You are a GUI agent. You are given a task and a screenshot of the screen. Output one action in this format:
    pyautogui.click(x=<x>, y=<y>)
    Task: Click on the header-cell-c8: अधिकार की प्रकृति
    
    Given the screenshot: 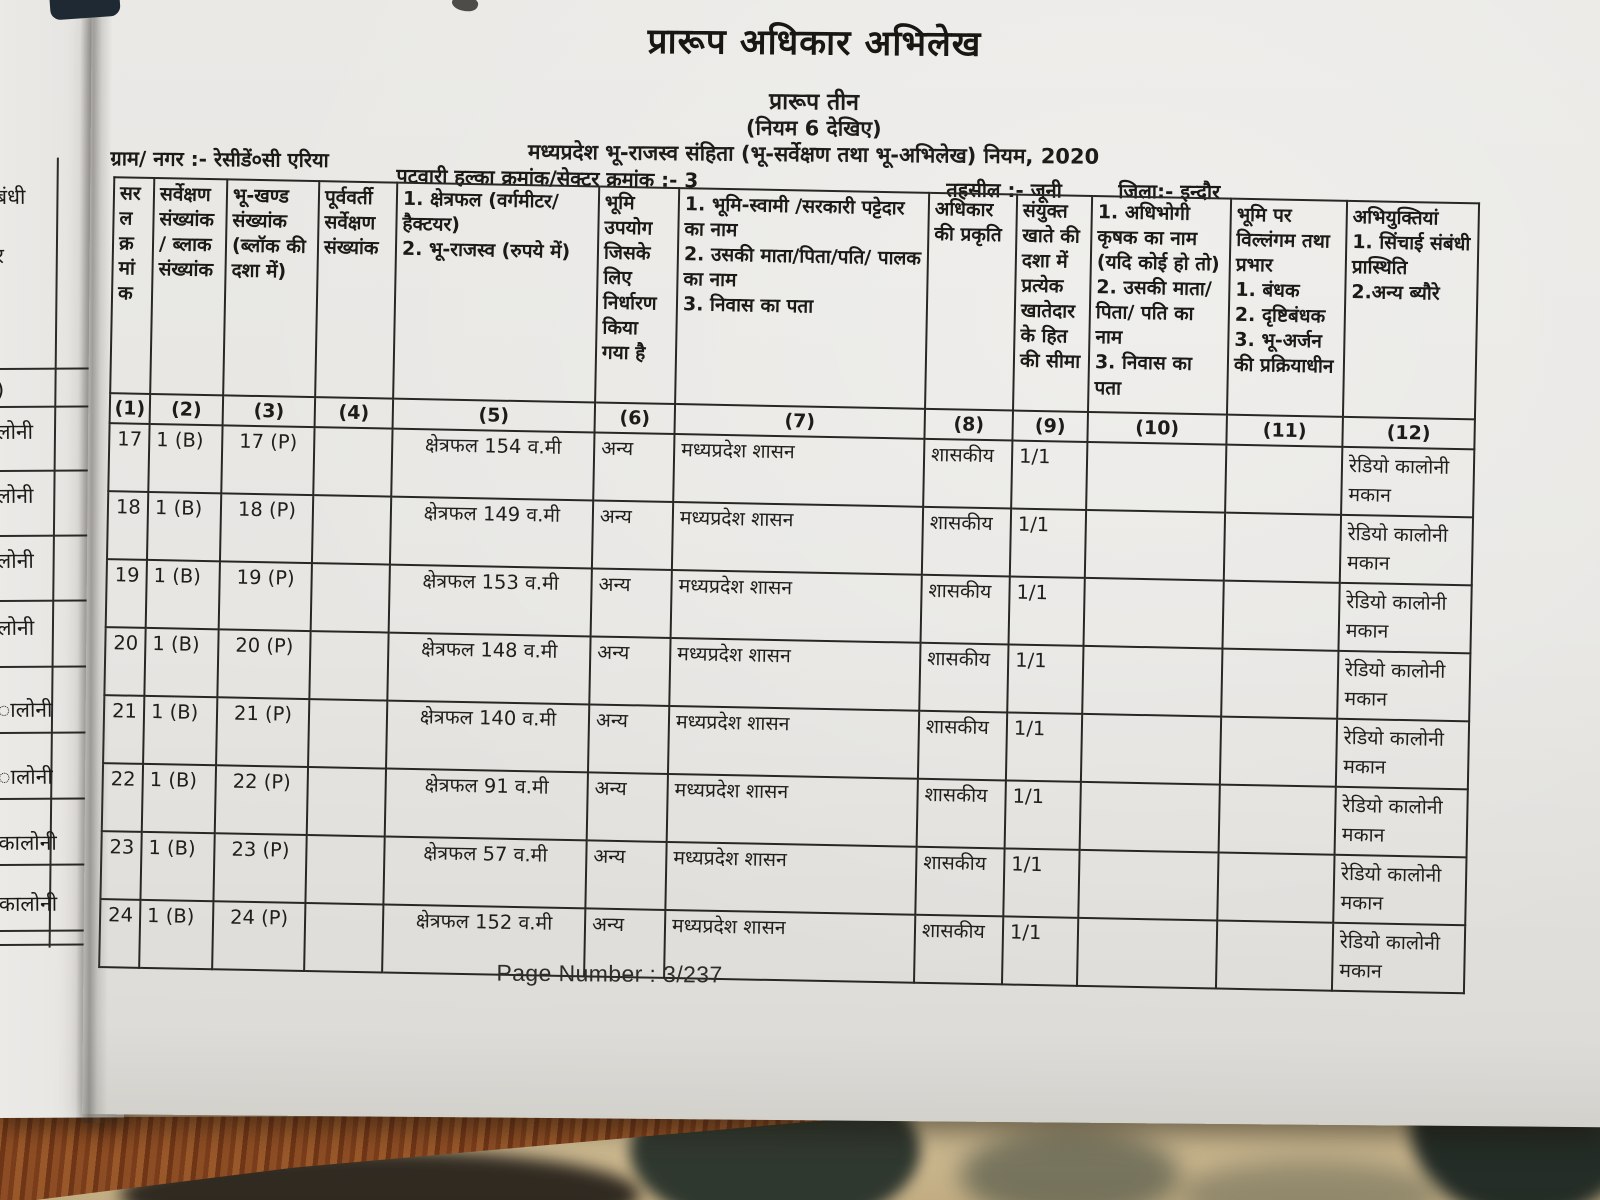 What is the action you would take?
    pyautogui.click(x=971, y=301)
    